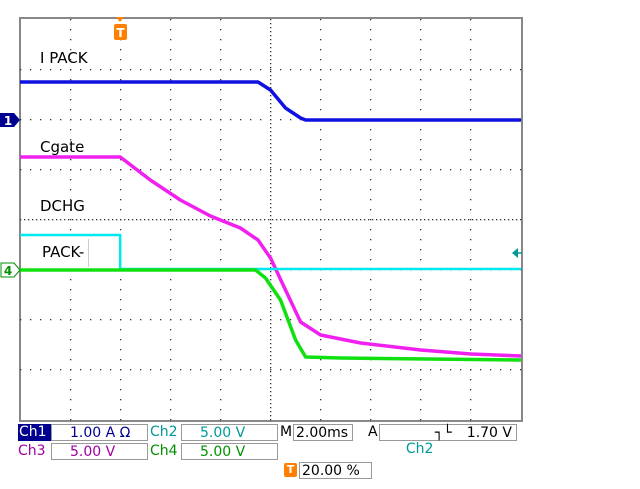  I want to click on ch1-ground-marker: 1, so click(10, 120).